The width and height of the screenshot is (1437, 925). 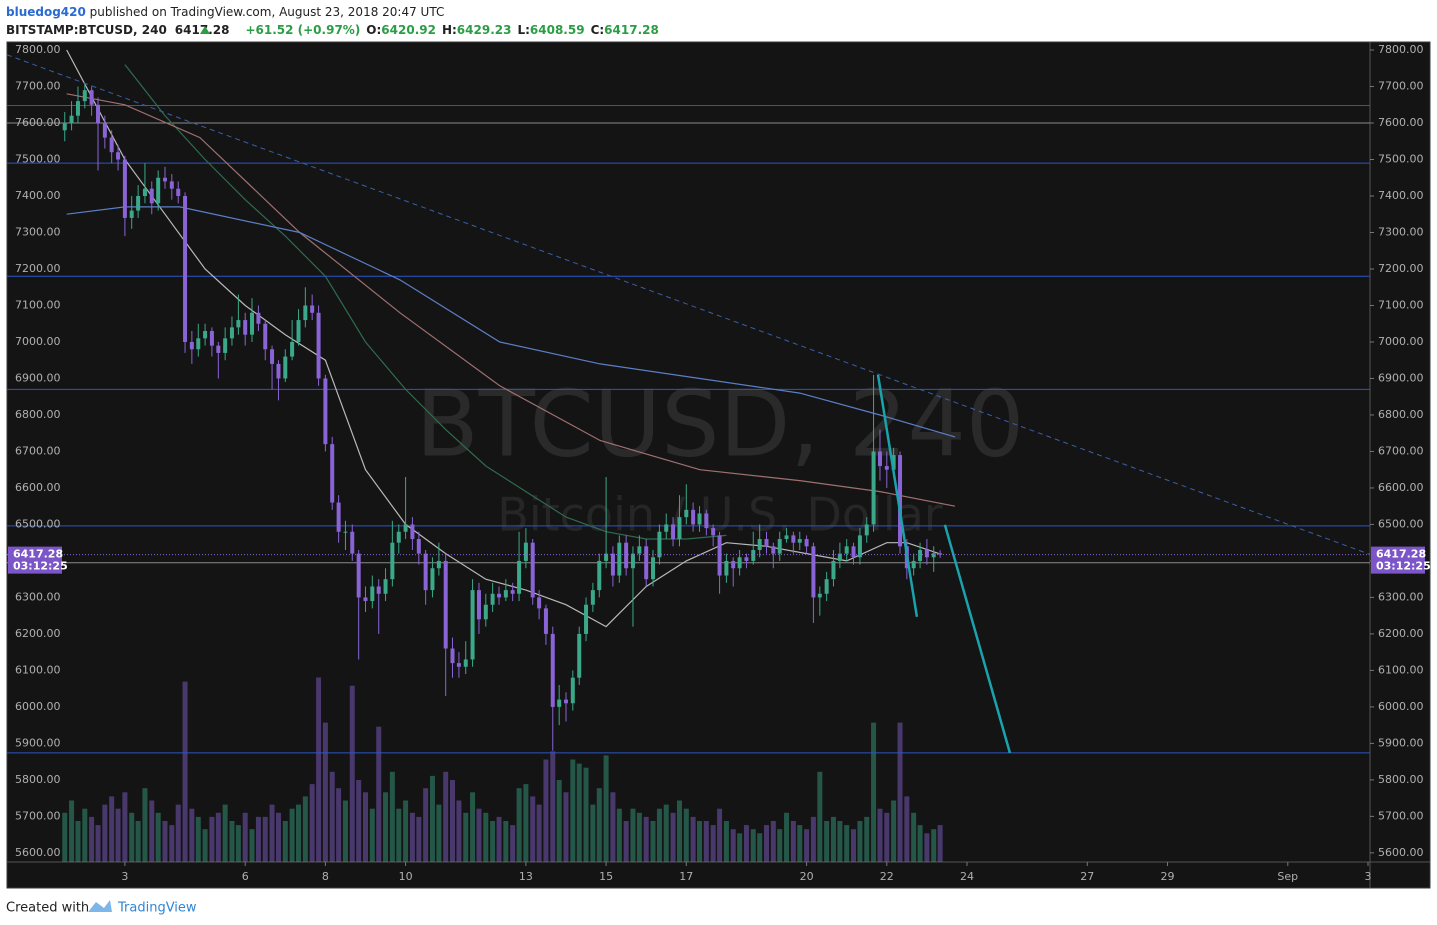 I want to click on y-tick-label-left: 7500.00, so click(x=38, y=159).